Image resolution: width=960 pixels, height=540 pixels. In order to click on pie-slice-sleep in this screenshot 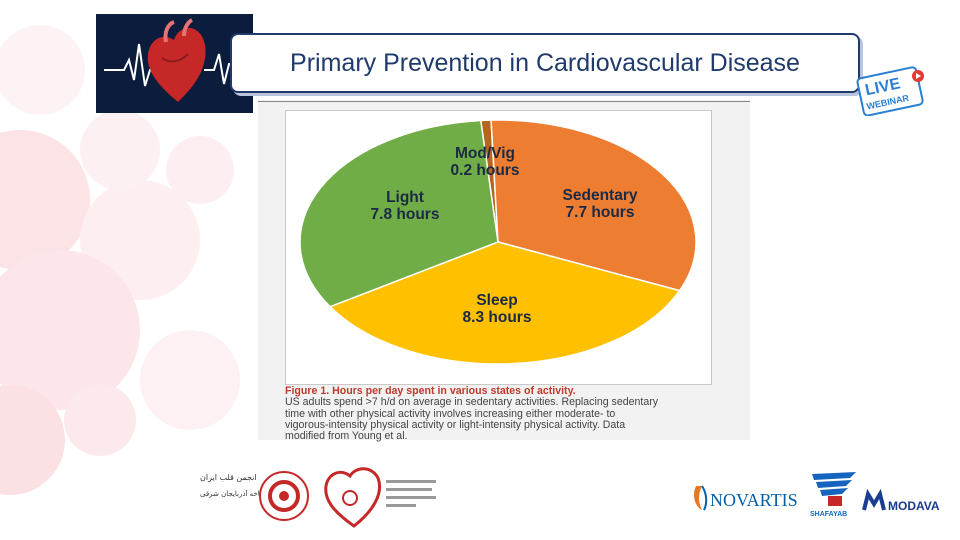, I will do `click(504, 303)`.